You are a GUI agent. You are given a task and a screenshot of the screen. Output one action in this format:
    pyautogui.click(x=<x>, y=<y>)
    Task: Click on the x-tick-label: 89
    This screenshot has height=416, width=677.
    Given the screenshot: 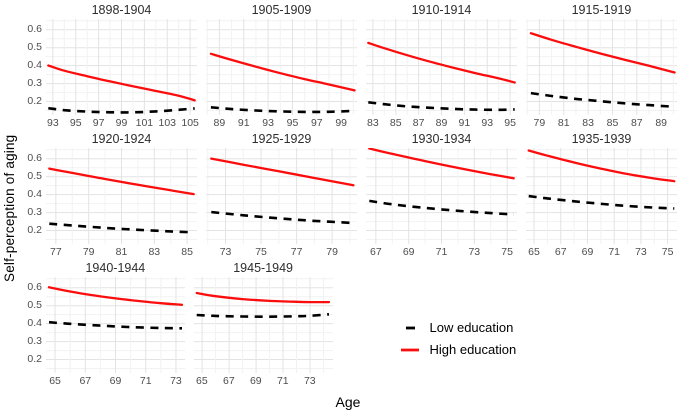 What is the action you would take?
    pyautogui.click(x=441, y=123)
    